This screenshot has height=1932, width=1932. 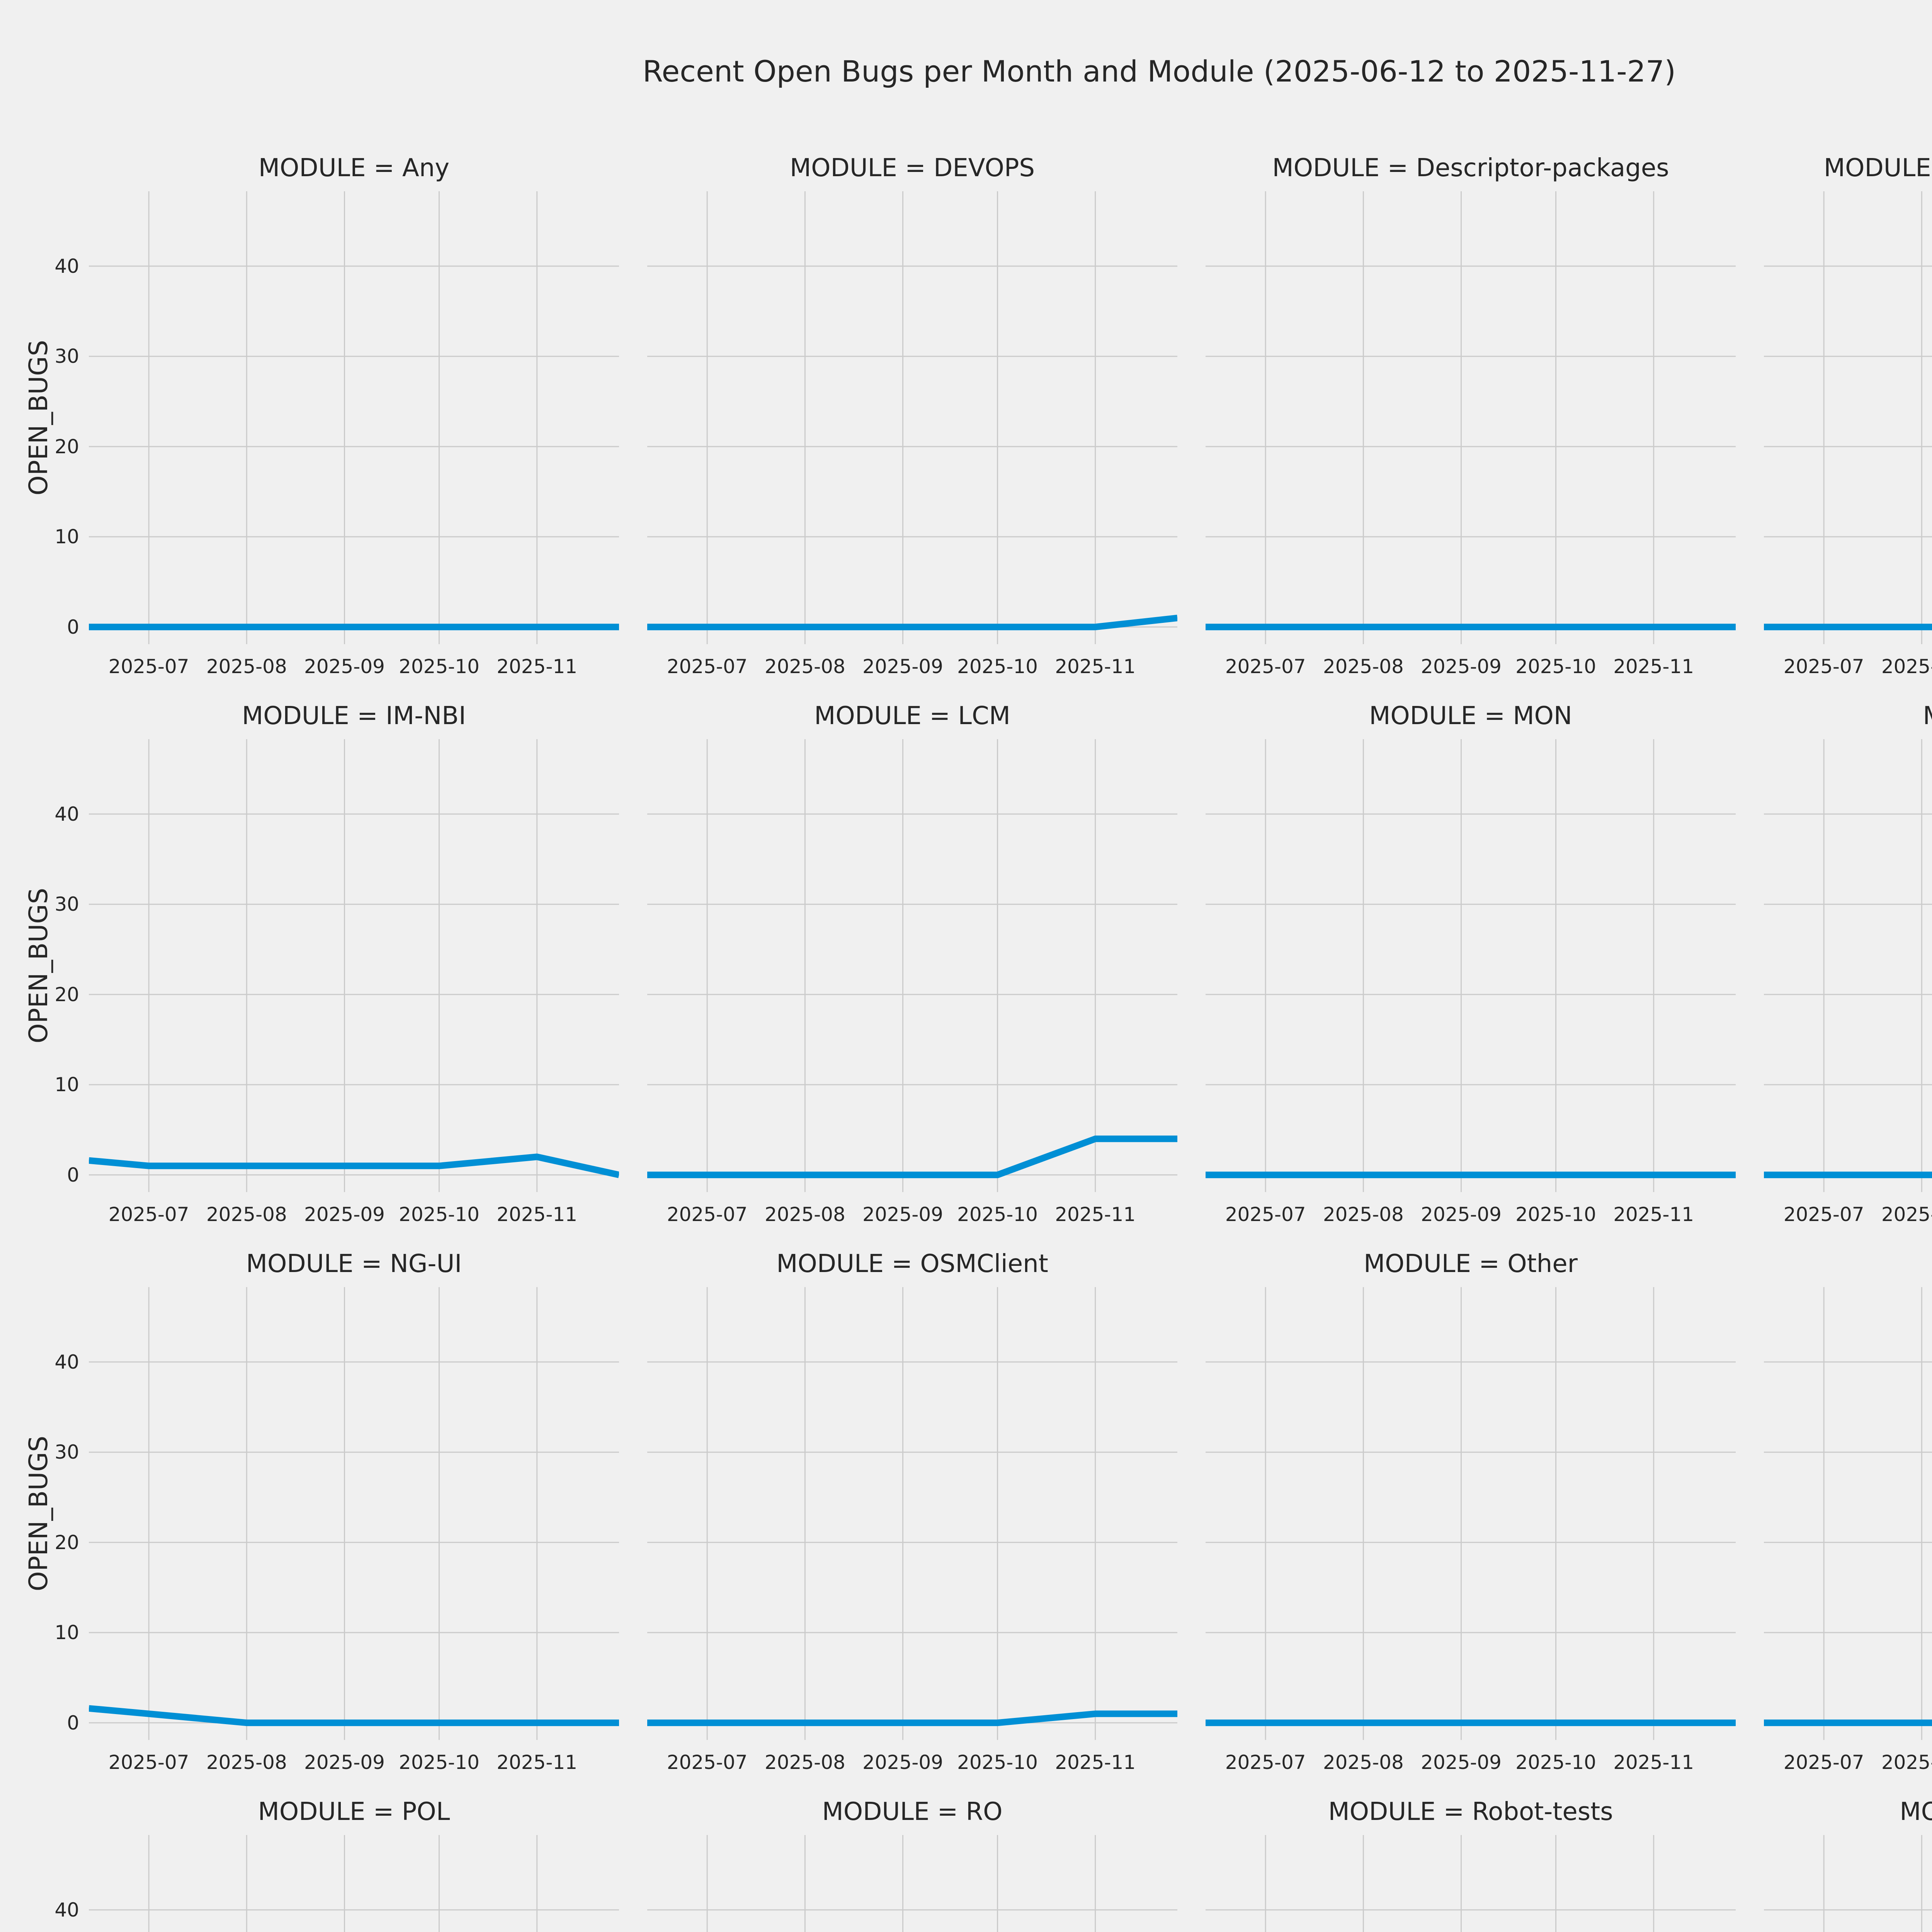 What do you see at coordinates (439, 667) in the screenshot?
I see `x-tick-any-2025-10: 2025-10` at bounding box center [439, 667].